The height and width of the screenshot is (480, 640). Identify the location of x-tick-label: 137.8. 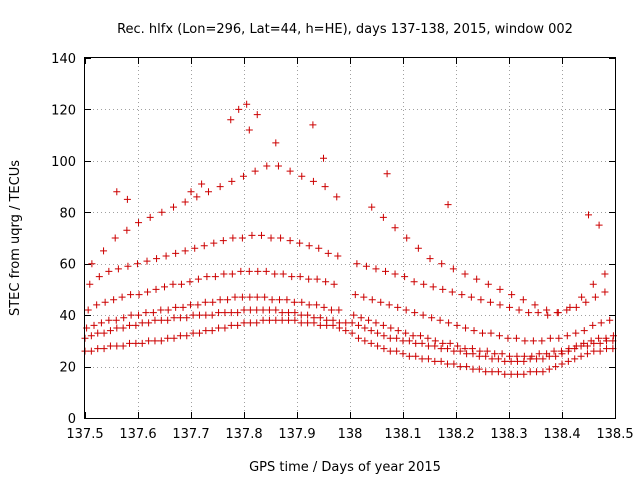
(243, 434).